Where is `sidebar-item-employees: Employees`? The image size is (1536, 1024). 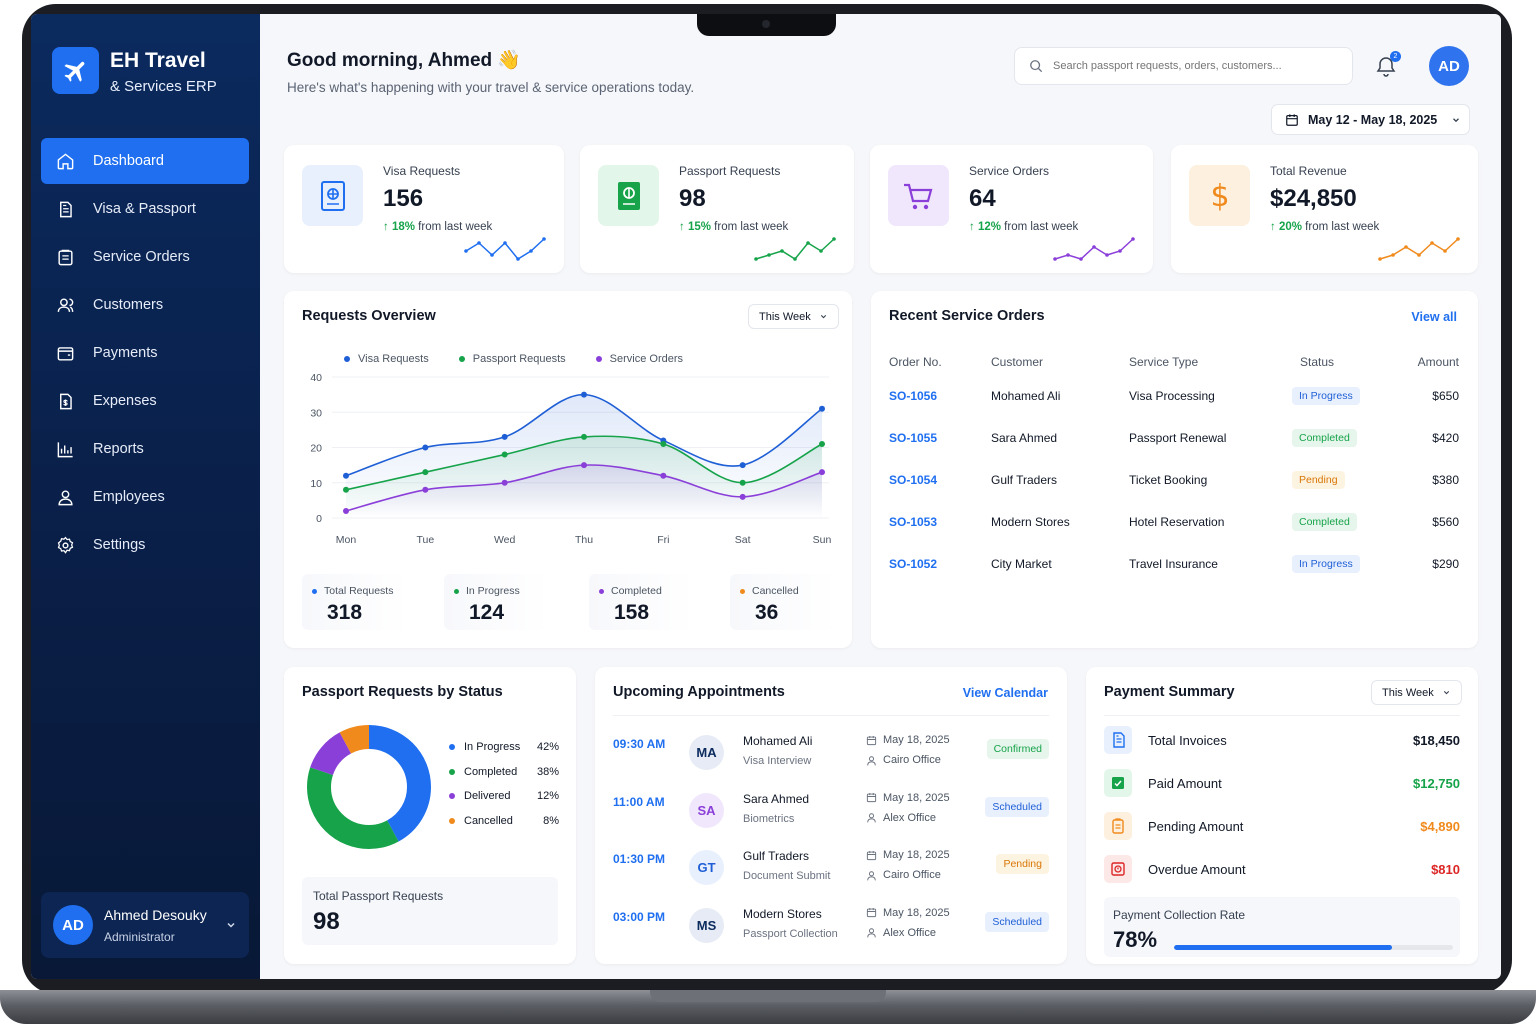
sidebar-item-employees: Employees is located at coordinates (145, 497).